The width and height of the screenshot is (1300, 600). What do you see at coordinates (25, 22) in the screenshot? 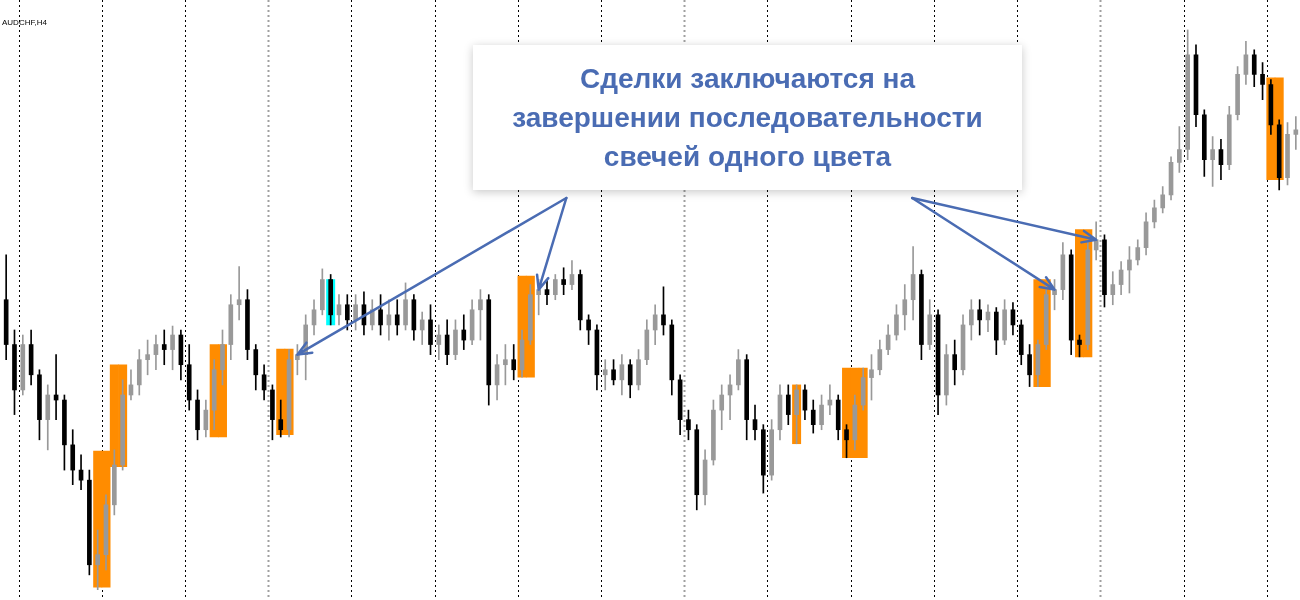
I see `chart-title: AUDCHF,H4` at bounding box center [25, 22].